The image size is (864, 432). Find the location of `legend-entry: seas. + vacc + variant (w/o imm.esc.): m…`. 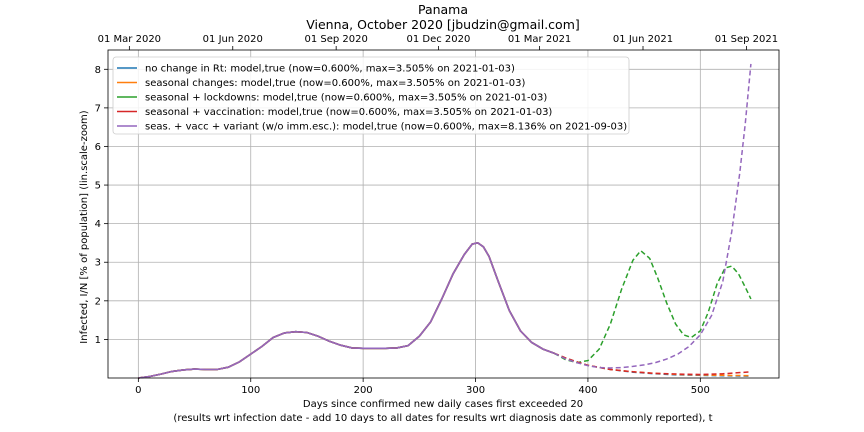

legend-entry: seas. + vacc + variant (w/o imm.esc.): m… is located at coordinates (386, 127).